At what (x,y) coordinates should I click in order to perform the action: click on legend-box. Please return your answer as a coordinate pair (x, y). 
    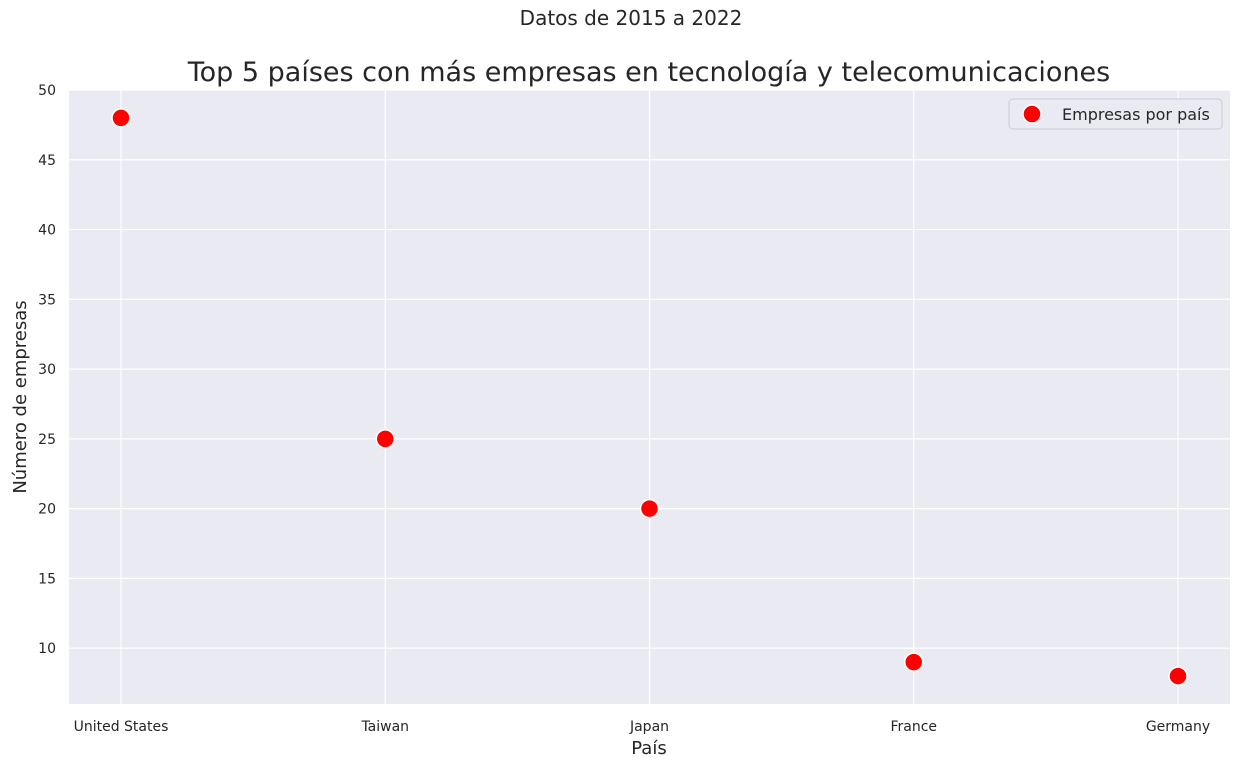
    Looking at the image, I should click on (1115, 114).